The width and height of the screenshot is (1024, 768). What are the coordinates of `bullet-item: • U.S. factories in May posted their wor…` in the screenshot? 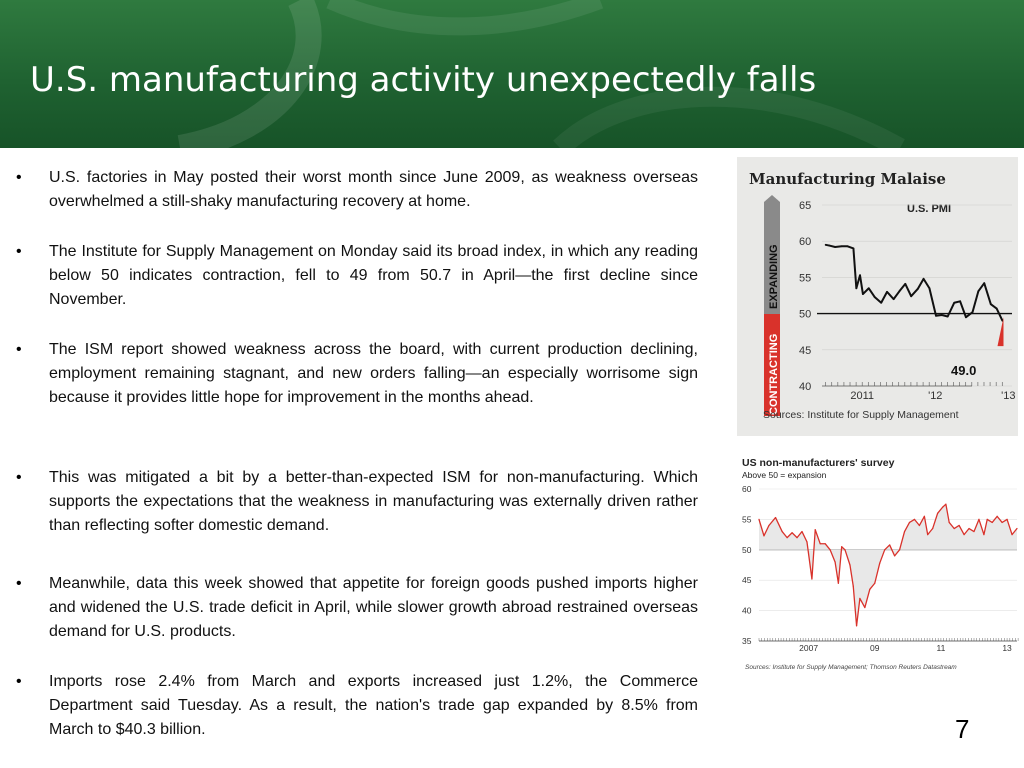 It's located at (357, 190).